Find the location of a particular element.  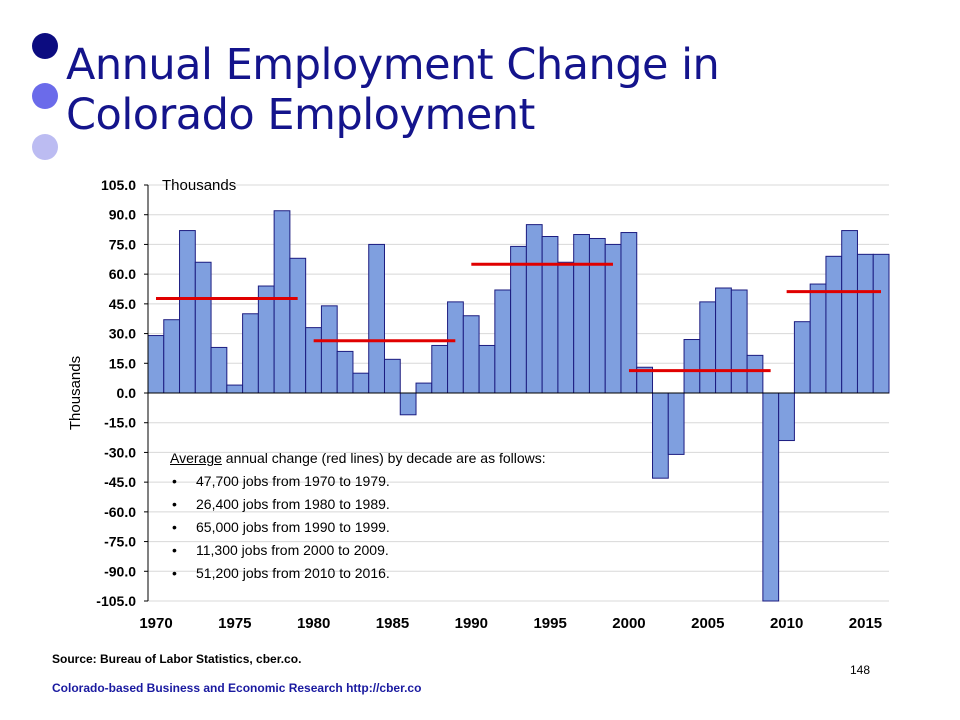

decade-average-lines is located at coordinates (518, 317).